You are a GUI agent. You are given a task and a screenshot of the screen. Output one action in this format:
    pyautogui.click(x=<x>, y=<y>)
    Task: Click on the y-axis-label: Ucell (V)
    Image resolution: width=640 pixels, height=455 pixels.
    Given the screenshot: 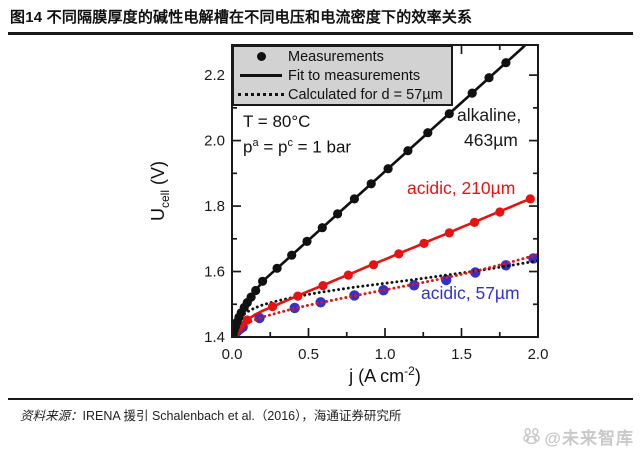 What is the action you would take?
    pyautogui.click(x=160, y=191)
    